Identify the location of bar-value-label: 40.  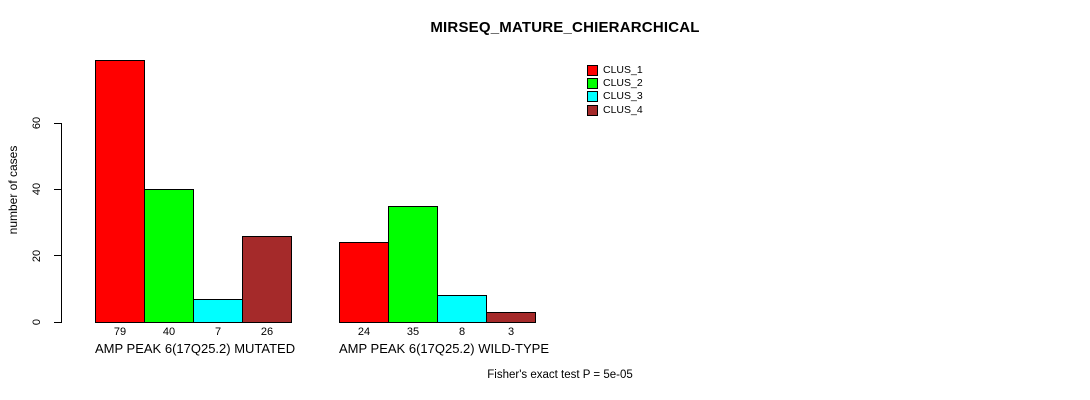
(169, 332).